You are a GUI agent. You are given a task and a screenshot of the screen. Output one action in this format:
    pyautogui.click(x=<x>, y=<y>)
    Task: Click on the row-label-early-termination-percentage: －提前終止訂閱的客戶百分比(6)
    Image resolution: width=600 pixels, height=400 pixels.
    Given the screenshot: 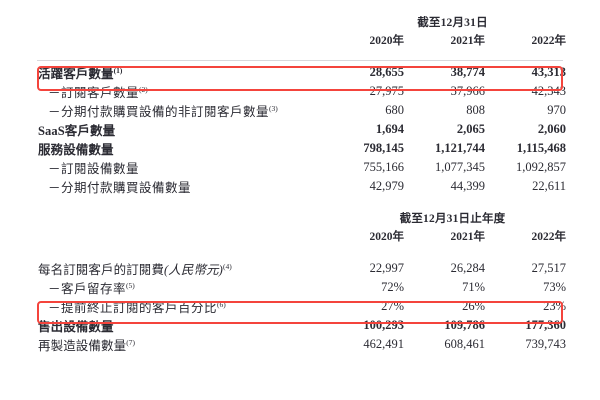 What is the action you would take?
    pyautogui.click(x=137, y=307)
    